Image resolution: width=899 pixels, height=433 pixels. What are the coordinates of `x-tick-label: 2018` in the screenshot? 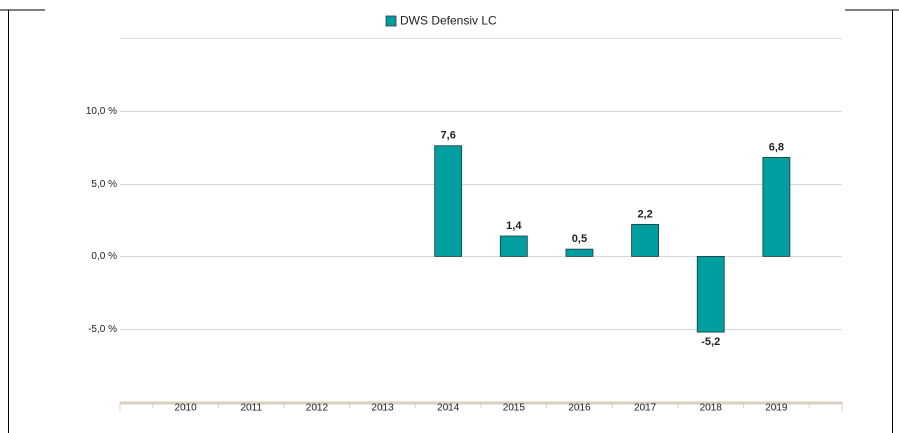 It's located at (711, 408).